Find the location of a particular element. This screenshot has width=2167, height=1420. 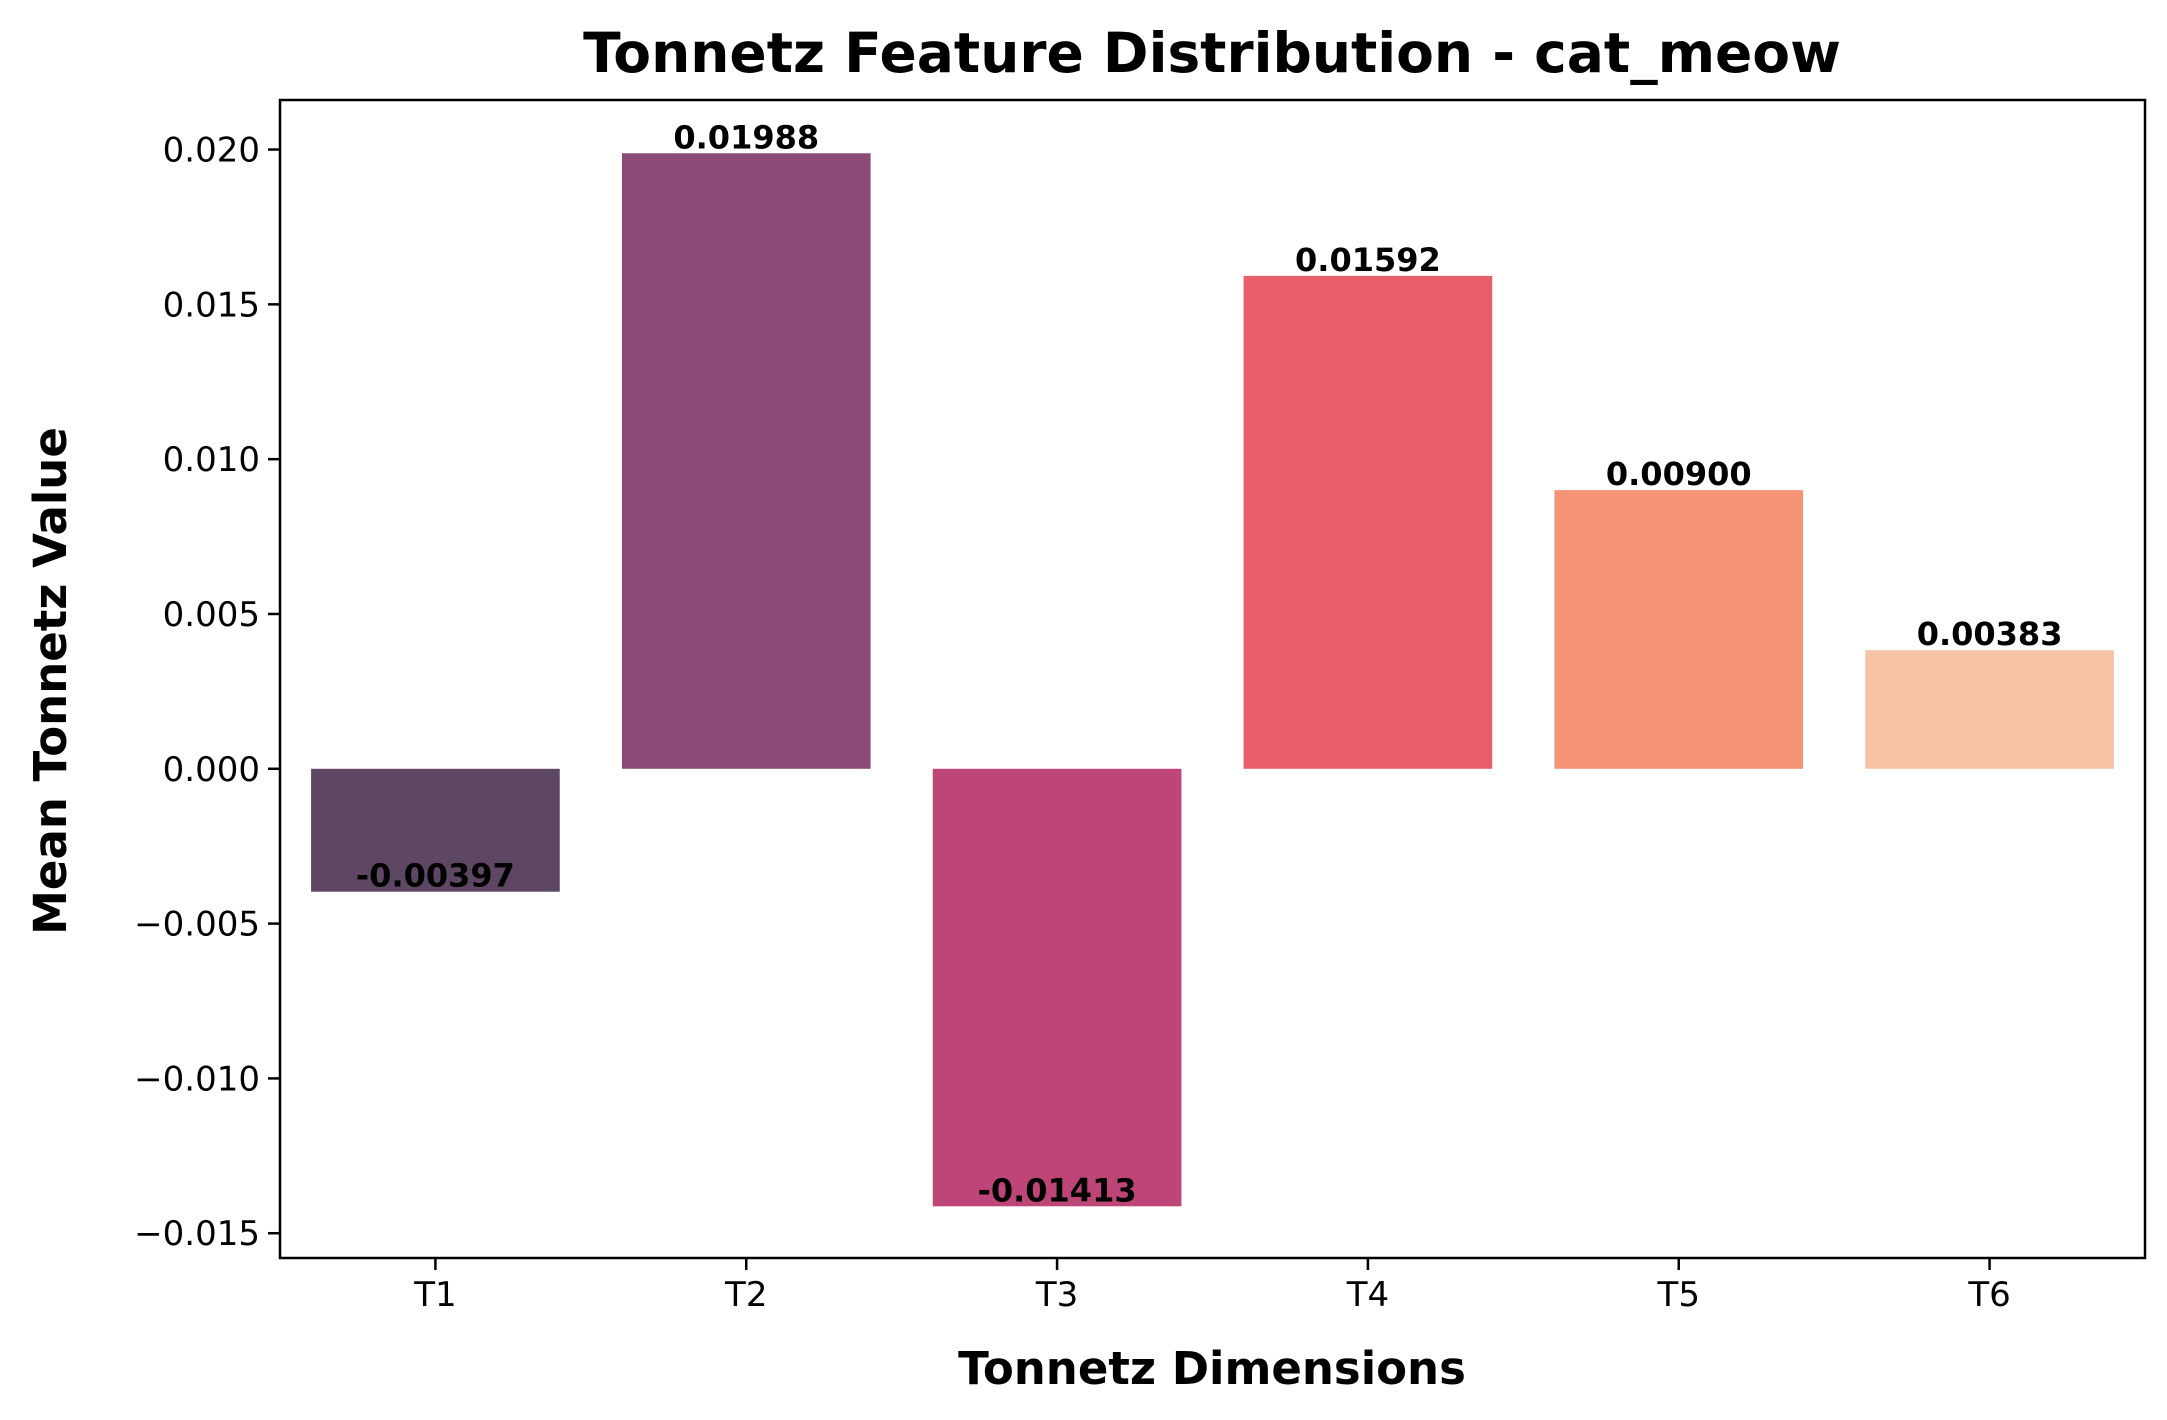

data-label-t6: 0.00383 is located at coordinates (1990, 634).